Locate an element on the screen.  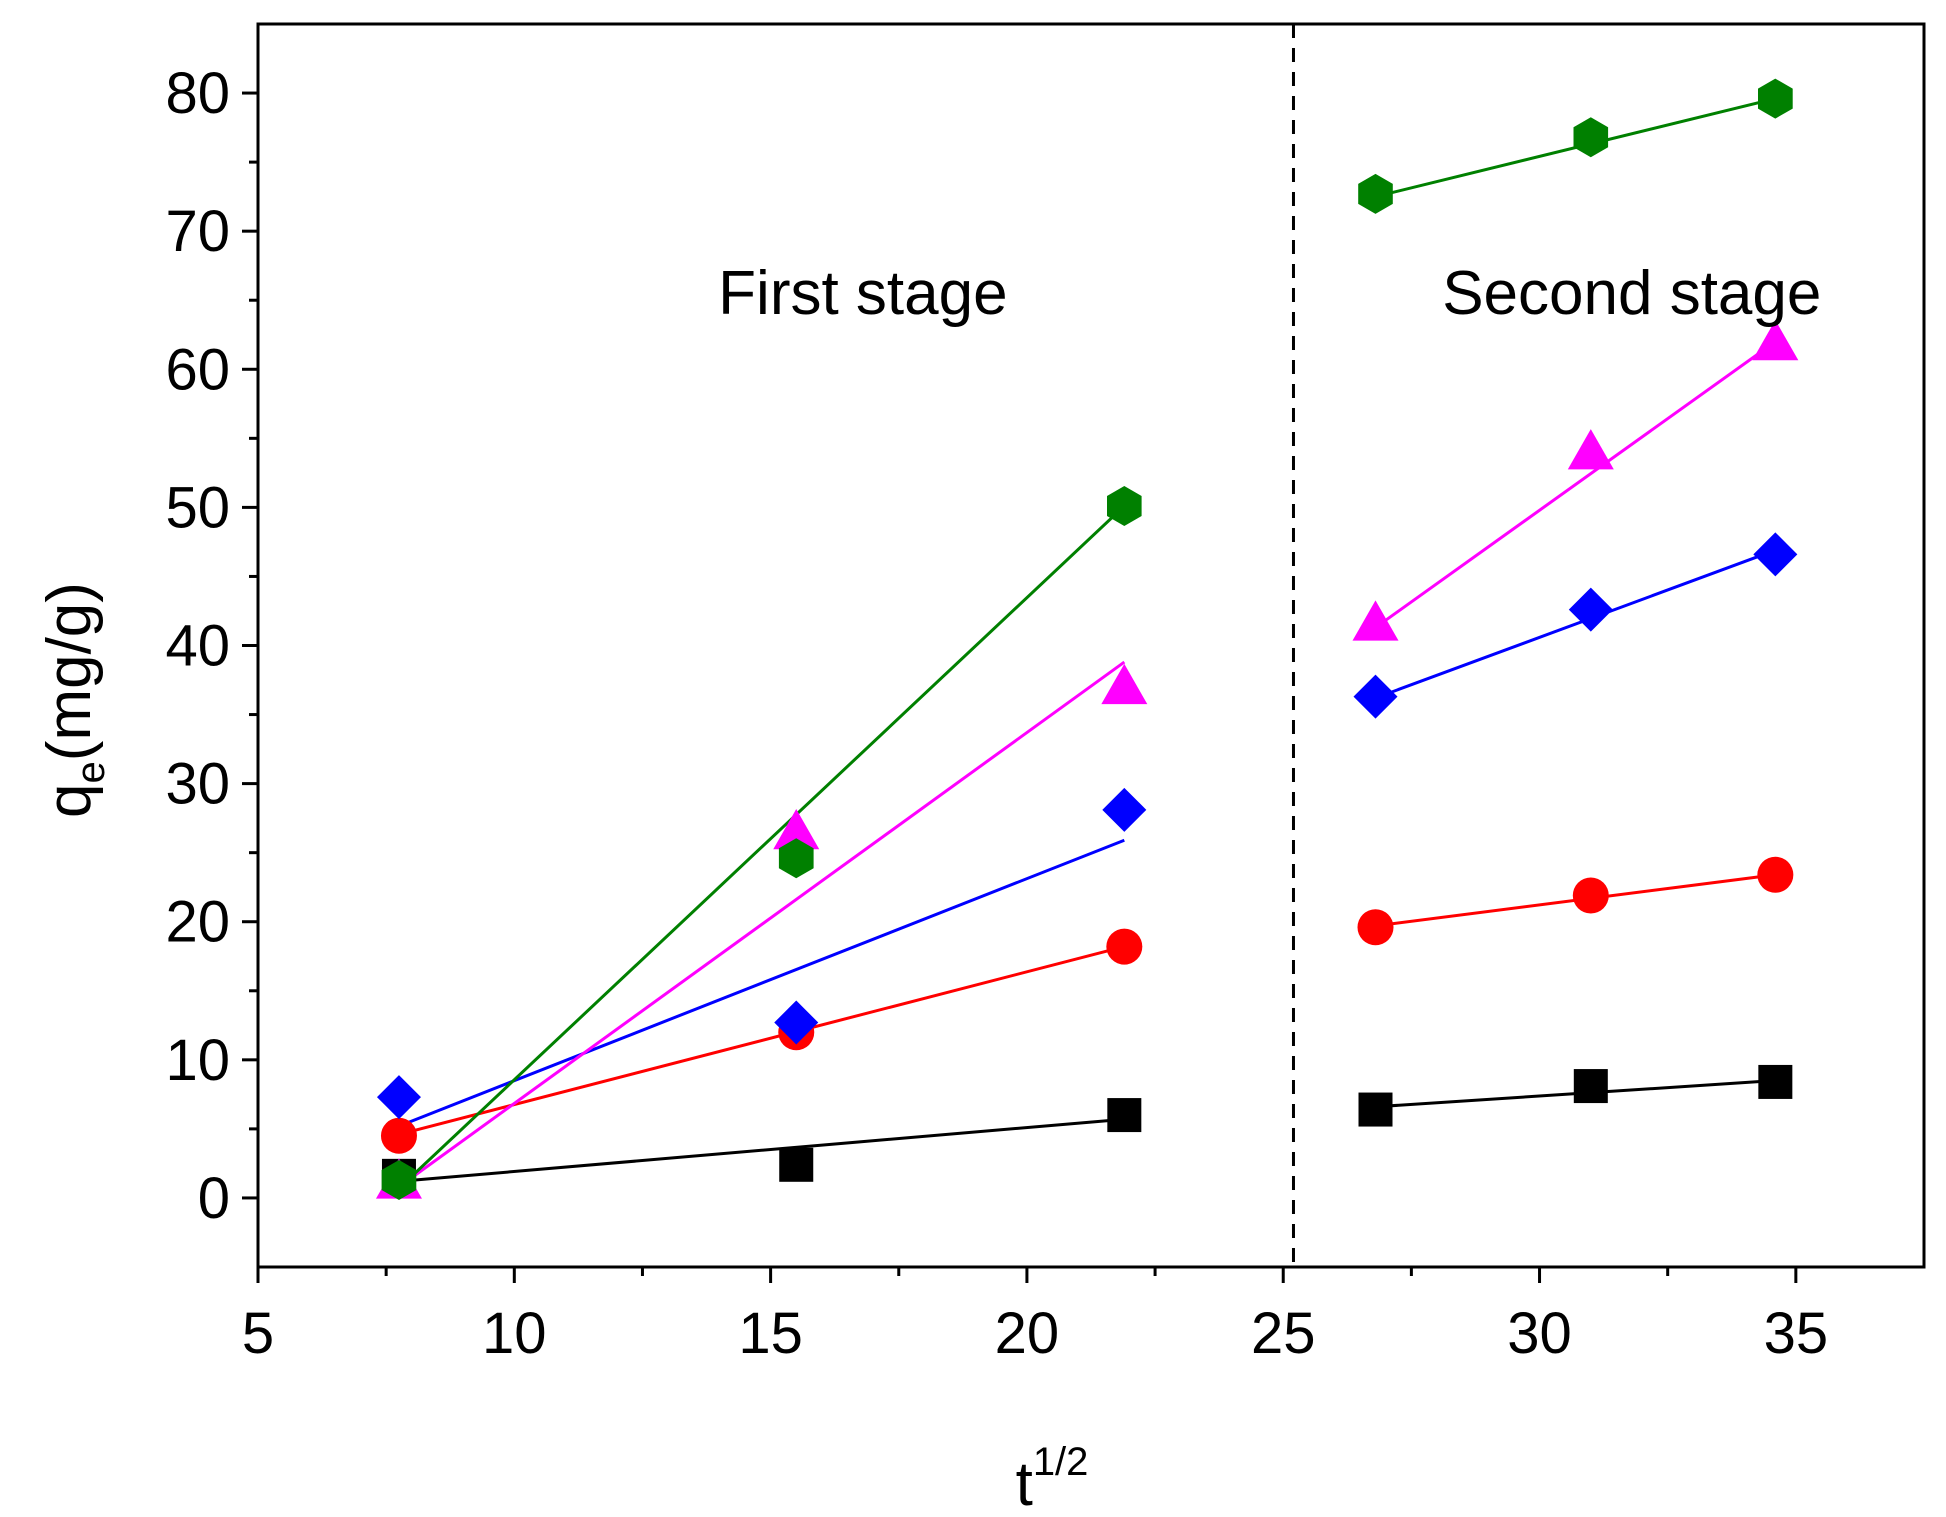
x-tick-label: 15 is located at coordinates (770, 1333).